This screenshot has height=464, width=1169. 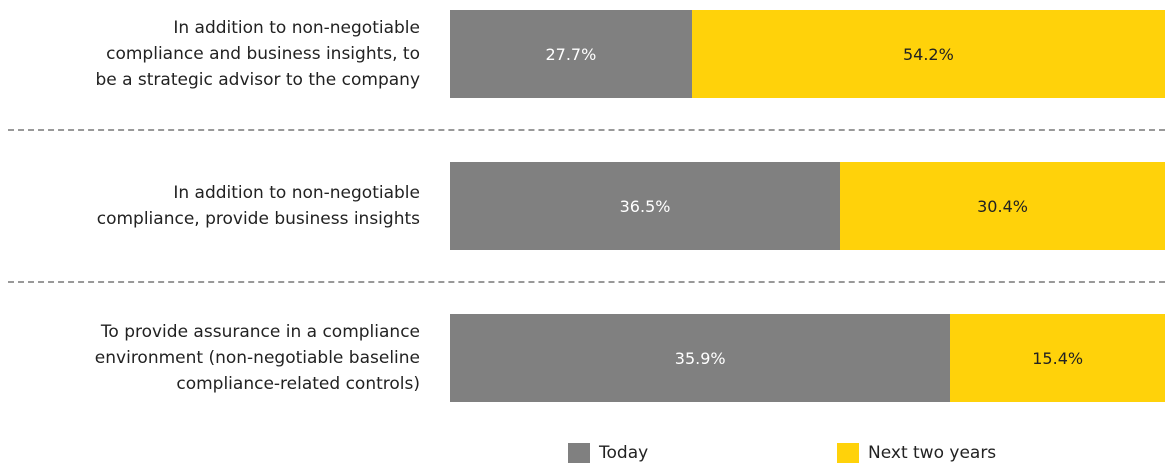 I want to click on bar-segment: 27.7%, so click(x=571, y=54).